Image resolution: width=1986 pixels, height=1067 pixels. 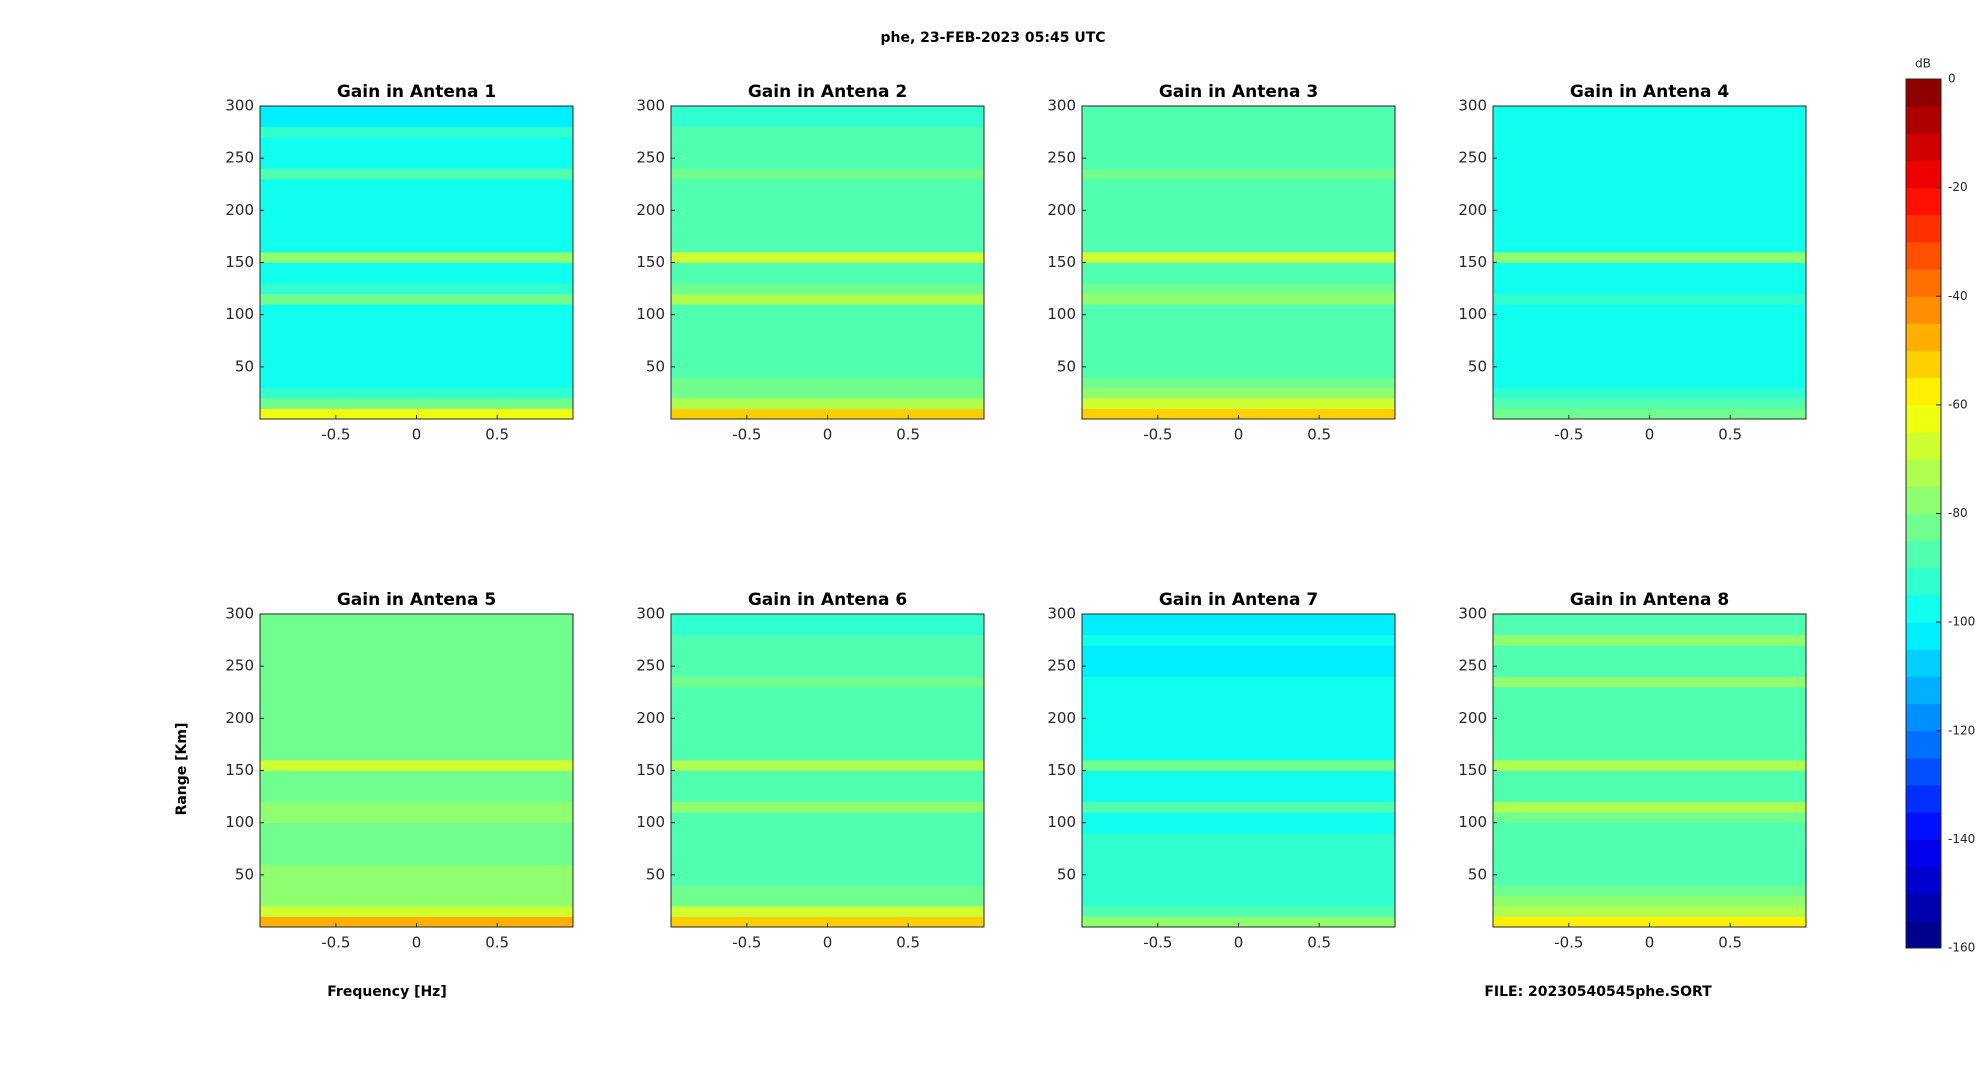 What do you see at coordinates (1238, 600) in the screenshot?
I see `panel-title: Gain in Antena 7` at bounding box center [1238, 600].